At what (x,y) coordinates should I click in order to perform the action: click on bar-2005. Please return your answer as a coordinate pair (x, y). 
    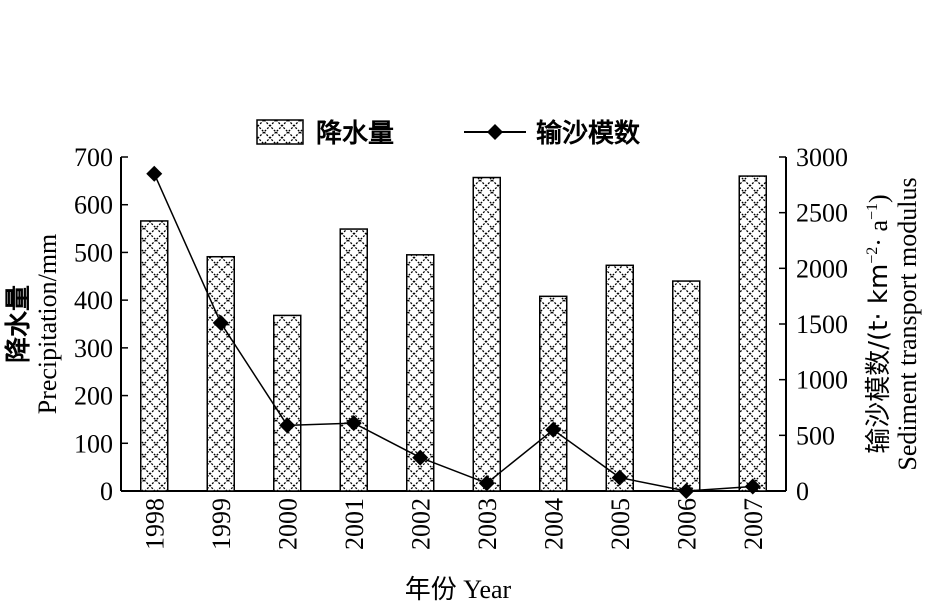
    Looking at the image, I should click on (619, 378).